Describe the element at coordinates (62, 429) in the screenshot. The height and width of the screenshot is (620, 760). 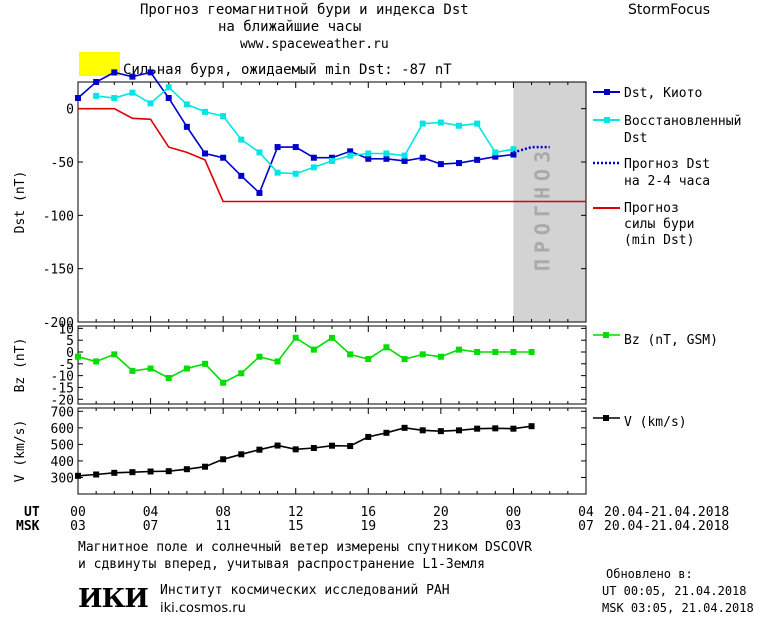
I see `y-tick-label: 600` at that location.